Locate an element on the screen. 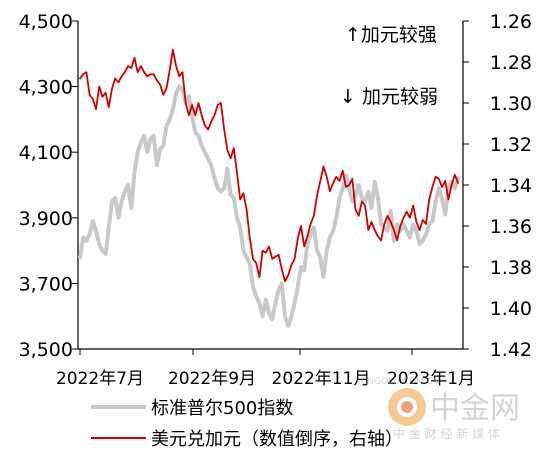 Image resolution: width=547 pixels, height=452 pixels. right-tick-label: 1.26 is located at coordinates (511, 22).